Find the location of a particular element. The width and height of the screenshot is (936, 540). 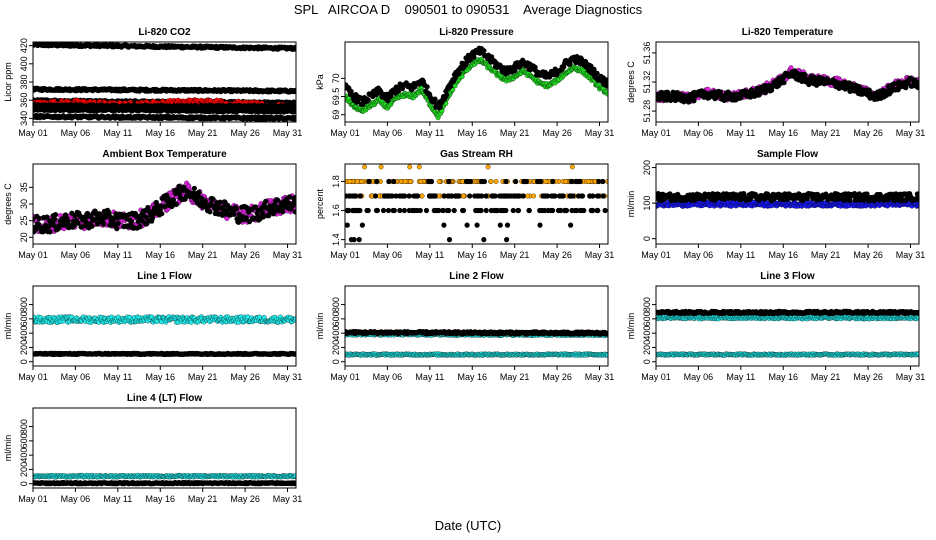

y-tick-label: 340 is located at coordinates (24, 118).